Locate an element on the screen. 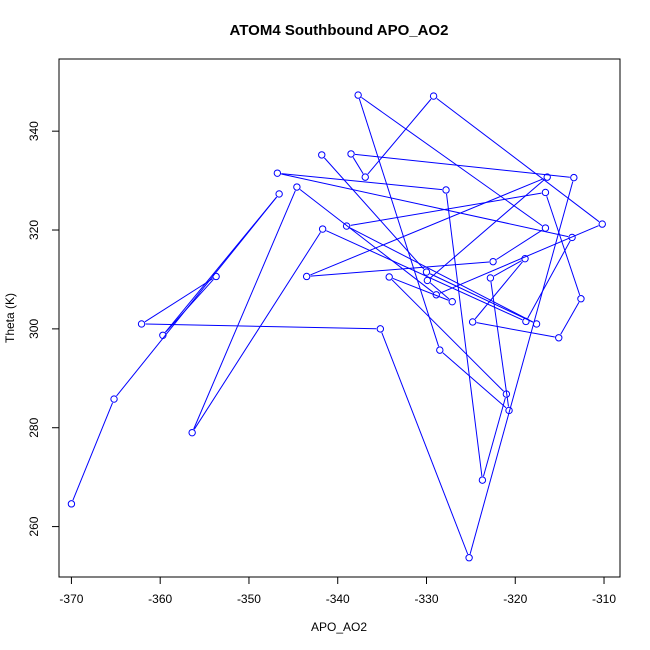 The height and width of the screenshot is (650, 650). x-tick-label: -310 is located at coordinates (604, 599).